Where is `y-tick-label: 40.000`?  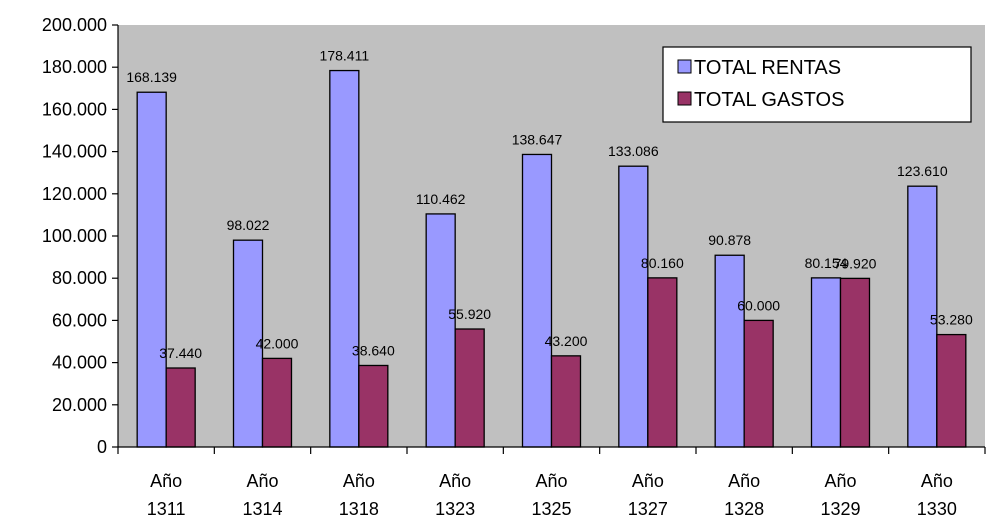 y-tick-label: 40.000 is located at coordinates (79, 363).